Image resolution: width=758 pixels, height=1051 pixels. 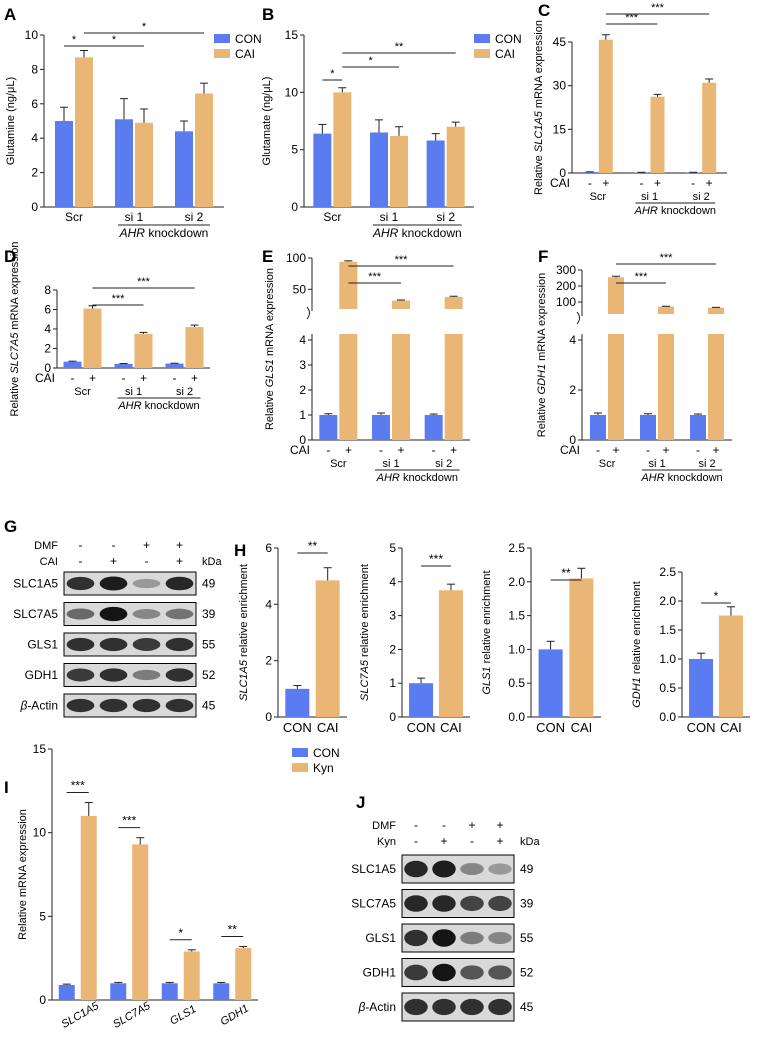 What do you see at coordinates (543, 256) in the screenshot?
I see `panel-letter-F: F` at bounding box center [543, 256].